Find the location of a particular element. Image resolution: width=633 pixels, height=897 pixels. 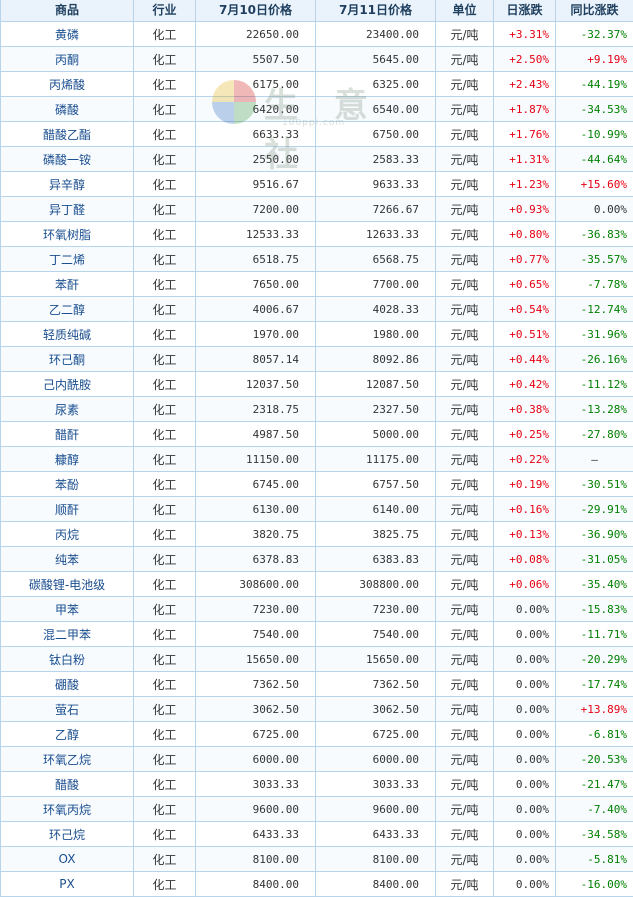

table-row: 丁二烯 化工 6518.75 6568.75 元/吨 +0.77% -35.57% is located at coordinates (316, 259).